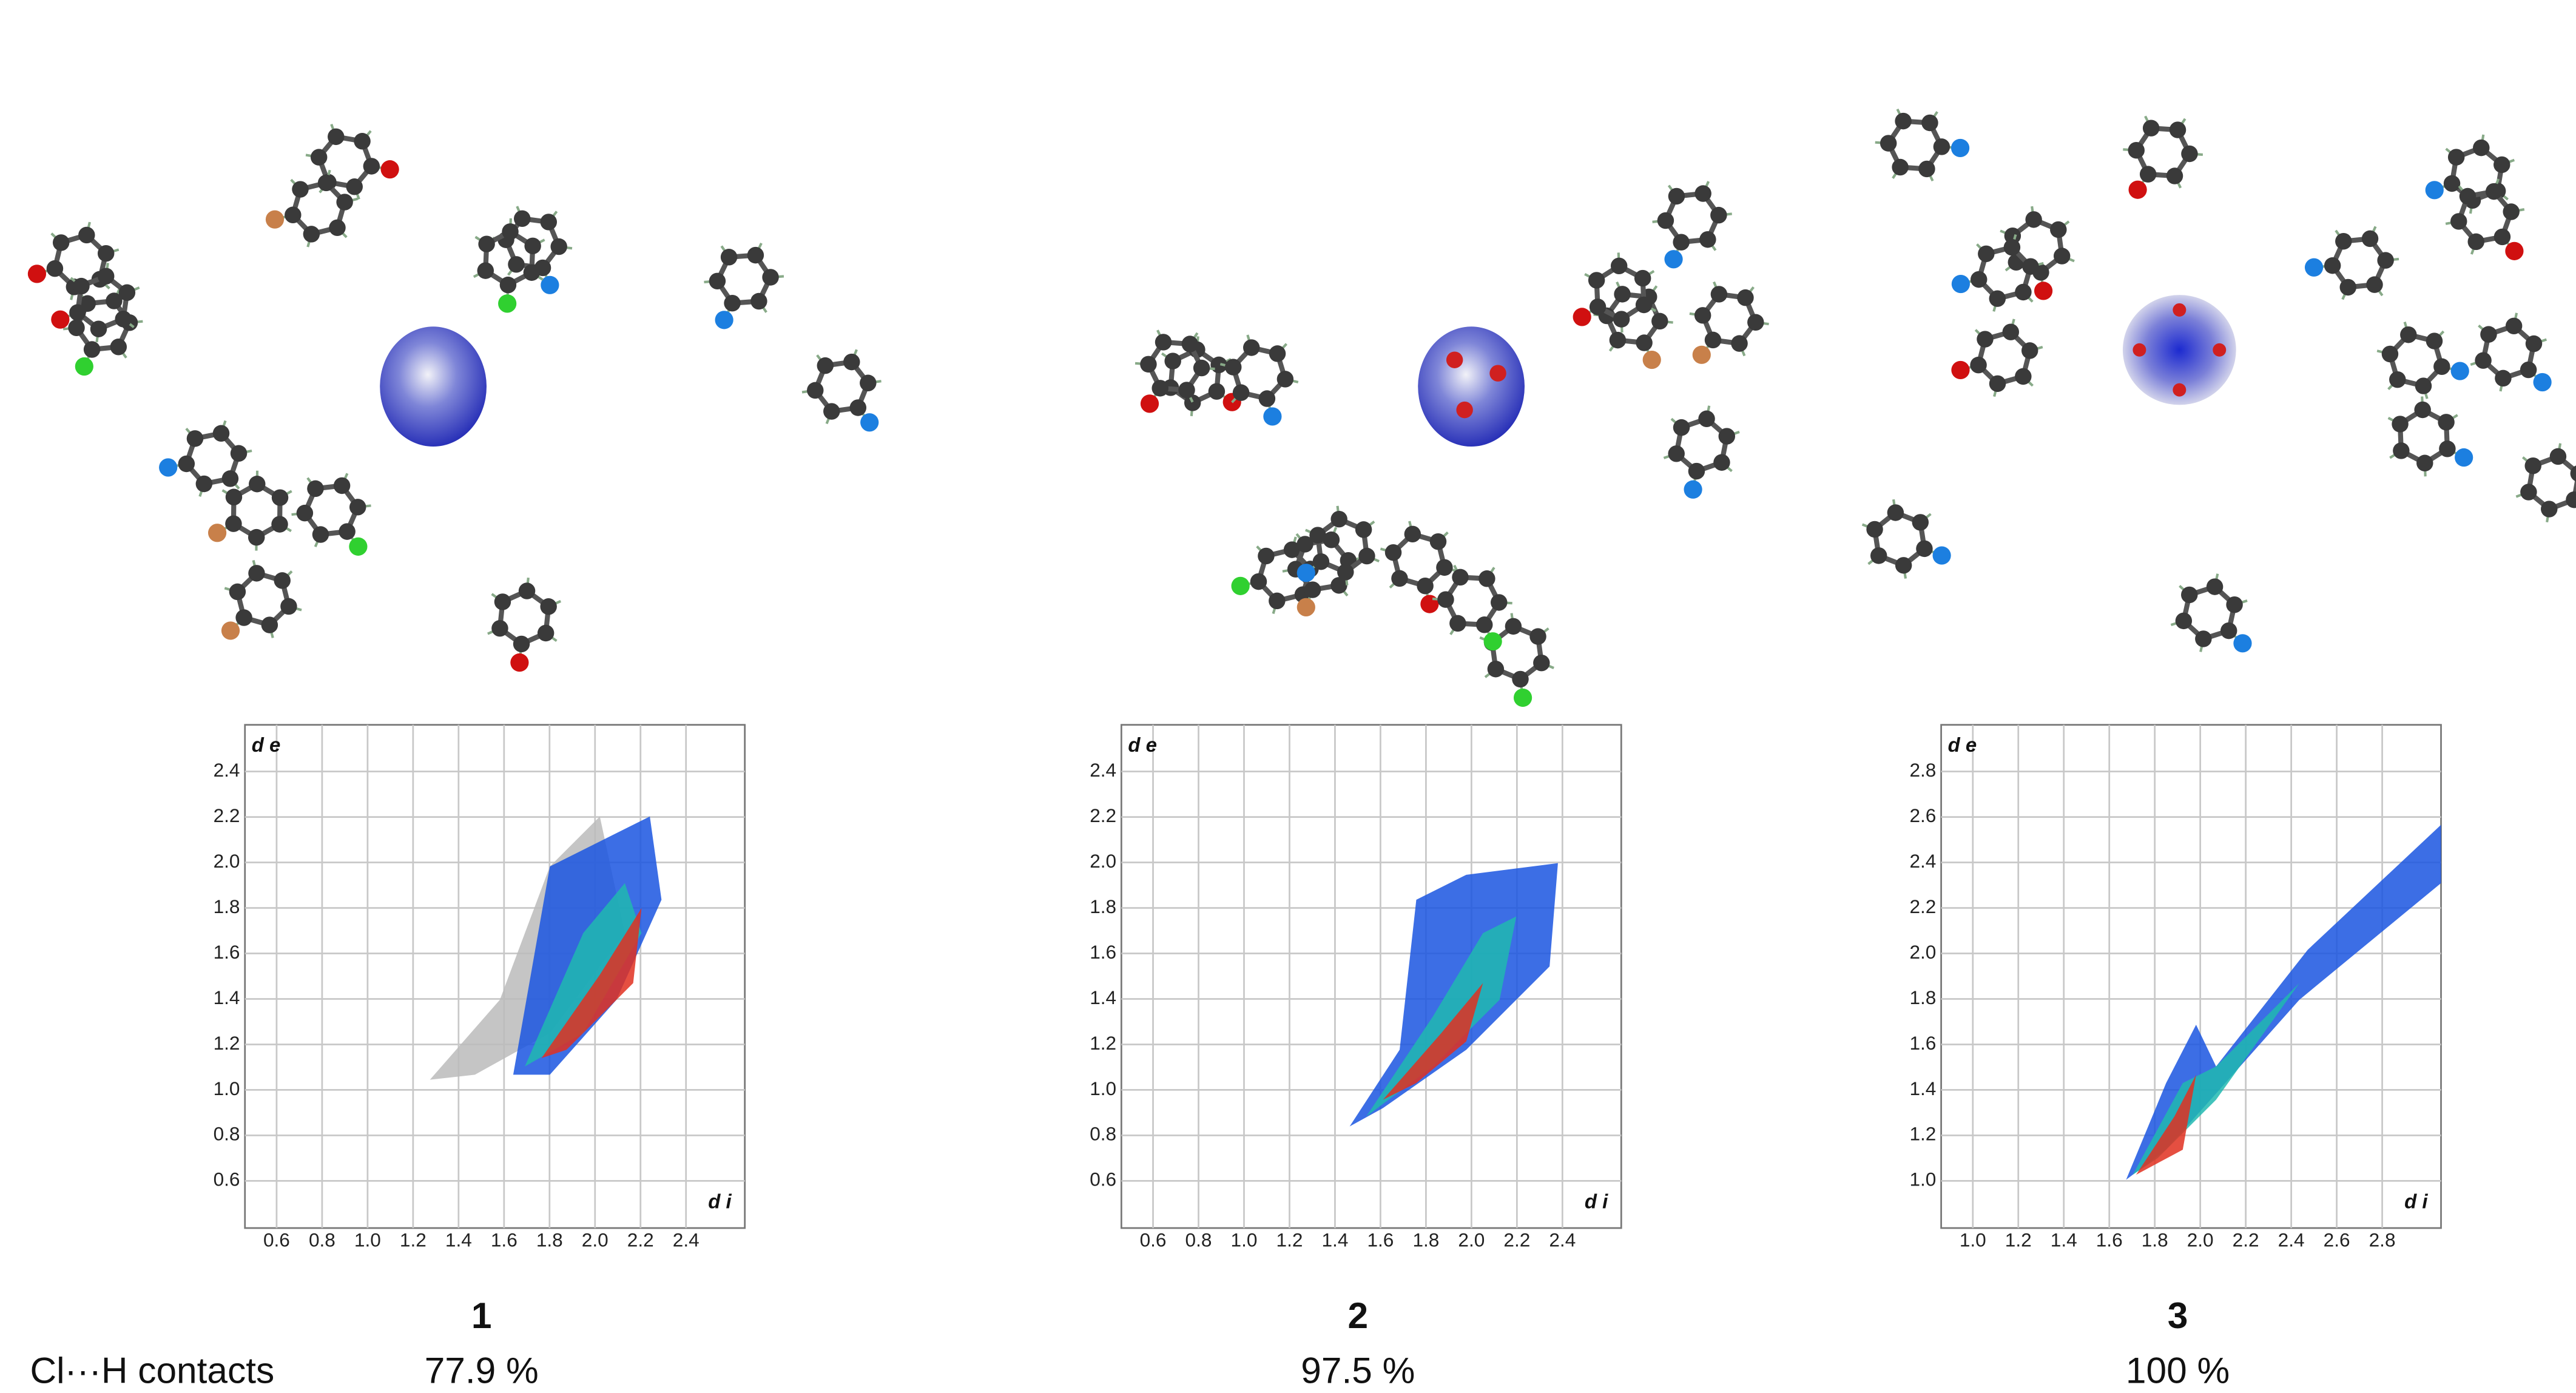 The width and height of the screenshot is (2576, 1393). Describe the element at coordinates (549, 1239) in the screenshot. I see `x-tick-label: 1.8` at that location.